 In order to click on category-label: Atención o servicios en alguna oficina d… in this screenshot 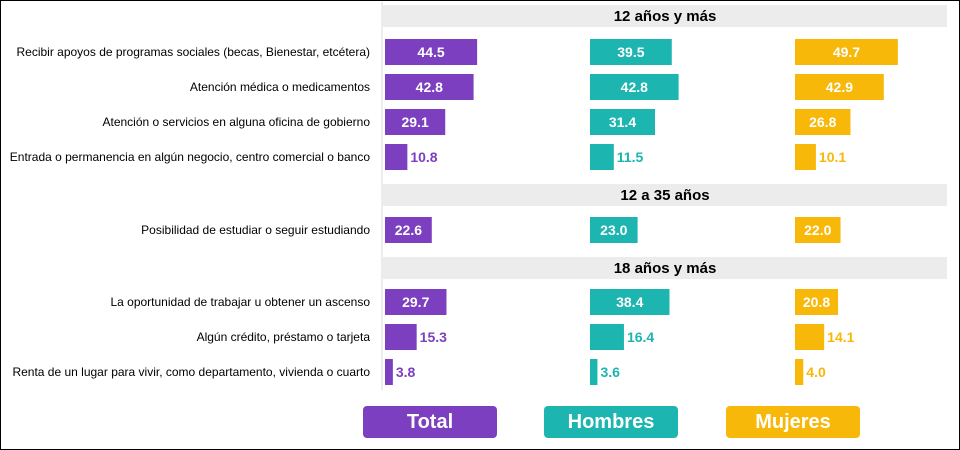, I will do `click(236, 122)`.